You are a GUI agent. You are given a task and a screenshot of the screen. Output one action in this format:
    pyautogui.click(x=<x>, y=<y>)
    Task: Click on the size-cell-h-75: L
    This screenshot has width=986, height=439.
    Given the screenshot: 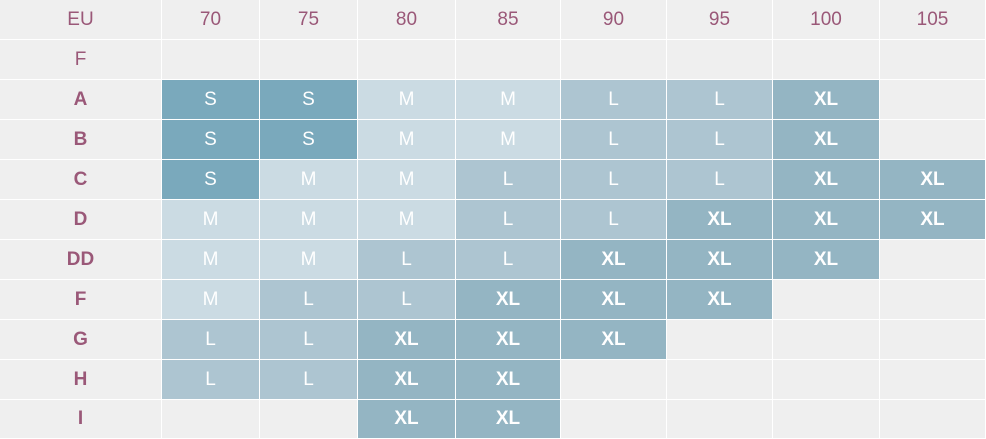 What is the action you would take?
    pyautogui.click(x=309, y=380)
    